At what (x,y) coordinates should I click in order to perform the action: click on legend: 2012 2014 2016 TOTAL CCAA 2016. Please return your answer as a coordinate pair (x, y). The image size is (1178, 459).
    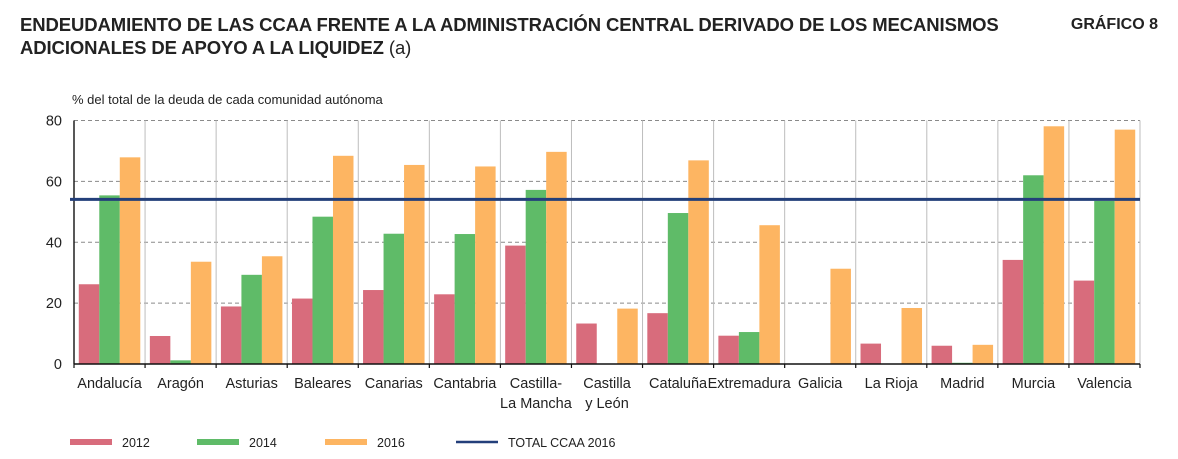
    Looking at the image, I should click on (343, 443).